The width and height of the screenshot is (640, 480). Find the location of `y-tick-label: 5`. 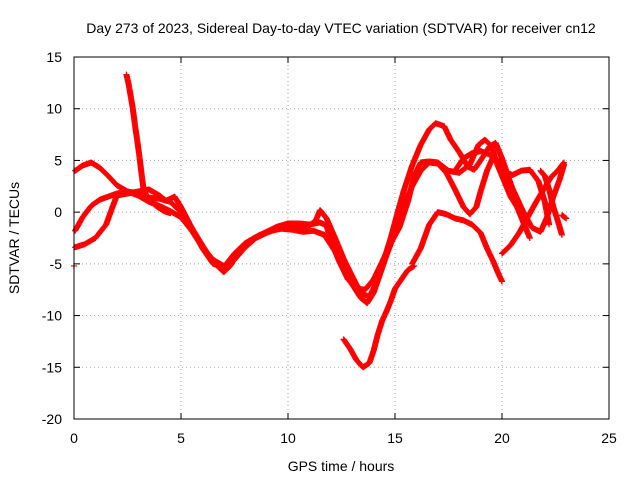

y-tick-label: 5 is located at coordinates (58, 160).